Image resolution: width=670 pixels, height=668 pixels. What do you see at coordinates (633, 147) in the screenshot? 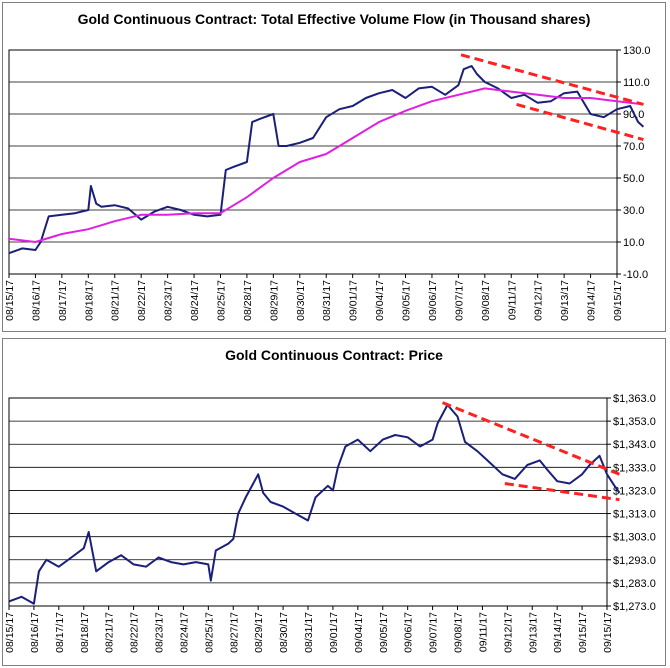
I see `volume-y-tick-label: 70.0` at bounding box center [633, 147].